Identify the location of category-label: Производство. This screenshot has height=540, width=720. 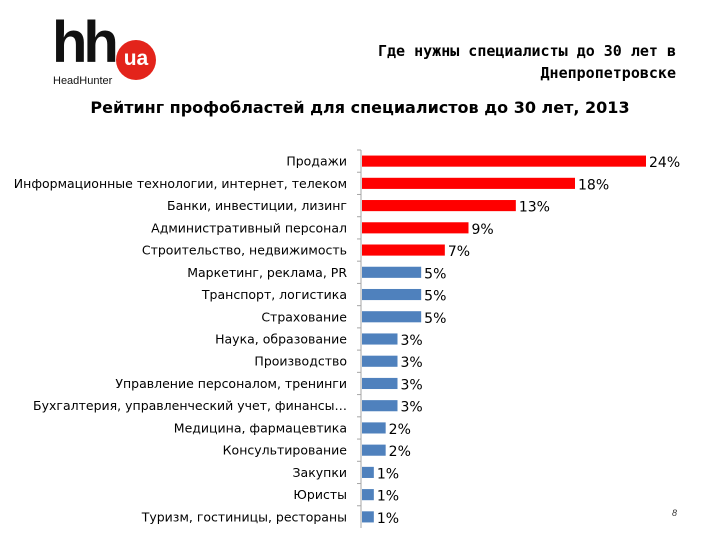
(300, 361).